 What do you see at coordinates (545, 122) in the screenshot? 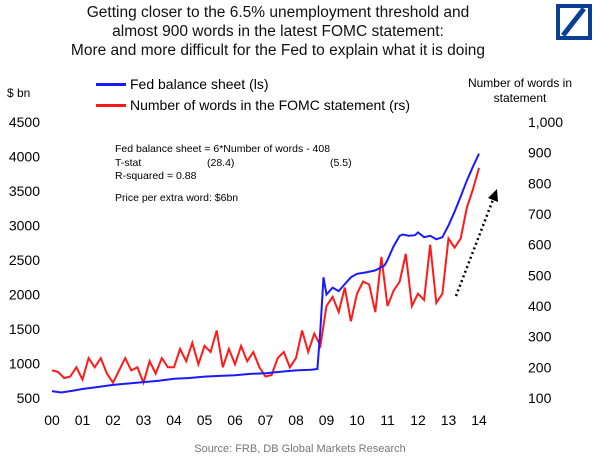
I see `y-right-tick-label: 1,000` at bounding box center [545, 122].